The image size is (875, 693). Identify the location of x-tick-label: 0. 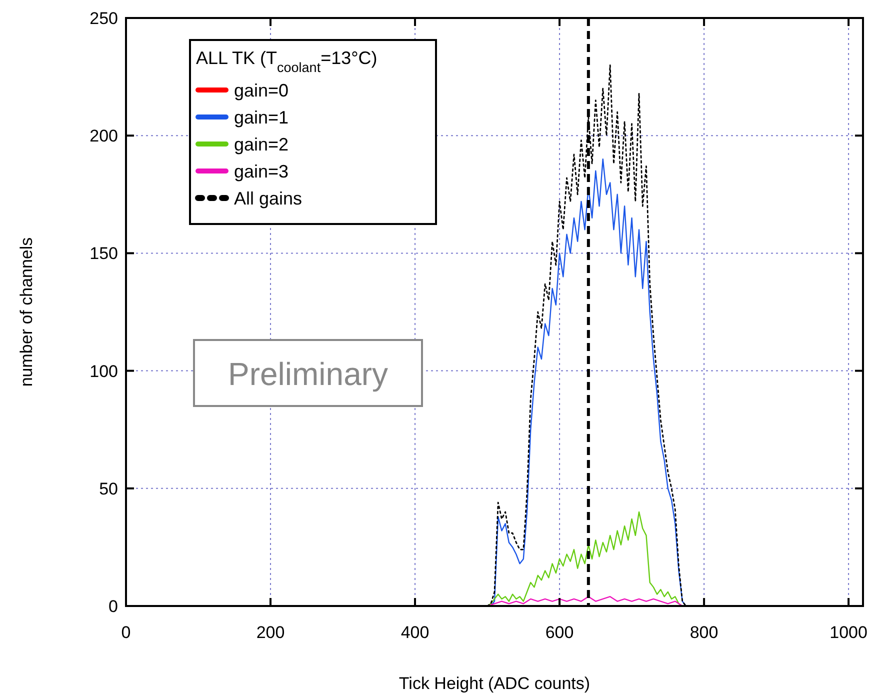
(126, 632).